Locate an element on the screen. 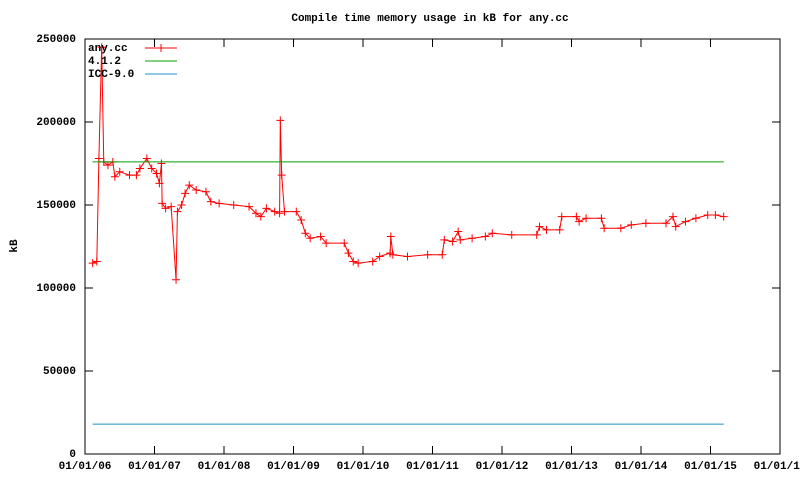 This screenshot has width=800, height=480. x-tick-label: 01/01/06 is located at coordinates (85, 467).